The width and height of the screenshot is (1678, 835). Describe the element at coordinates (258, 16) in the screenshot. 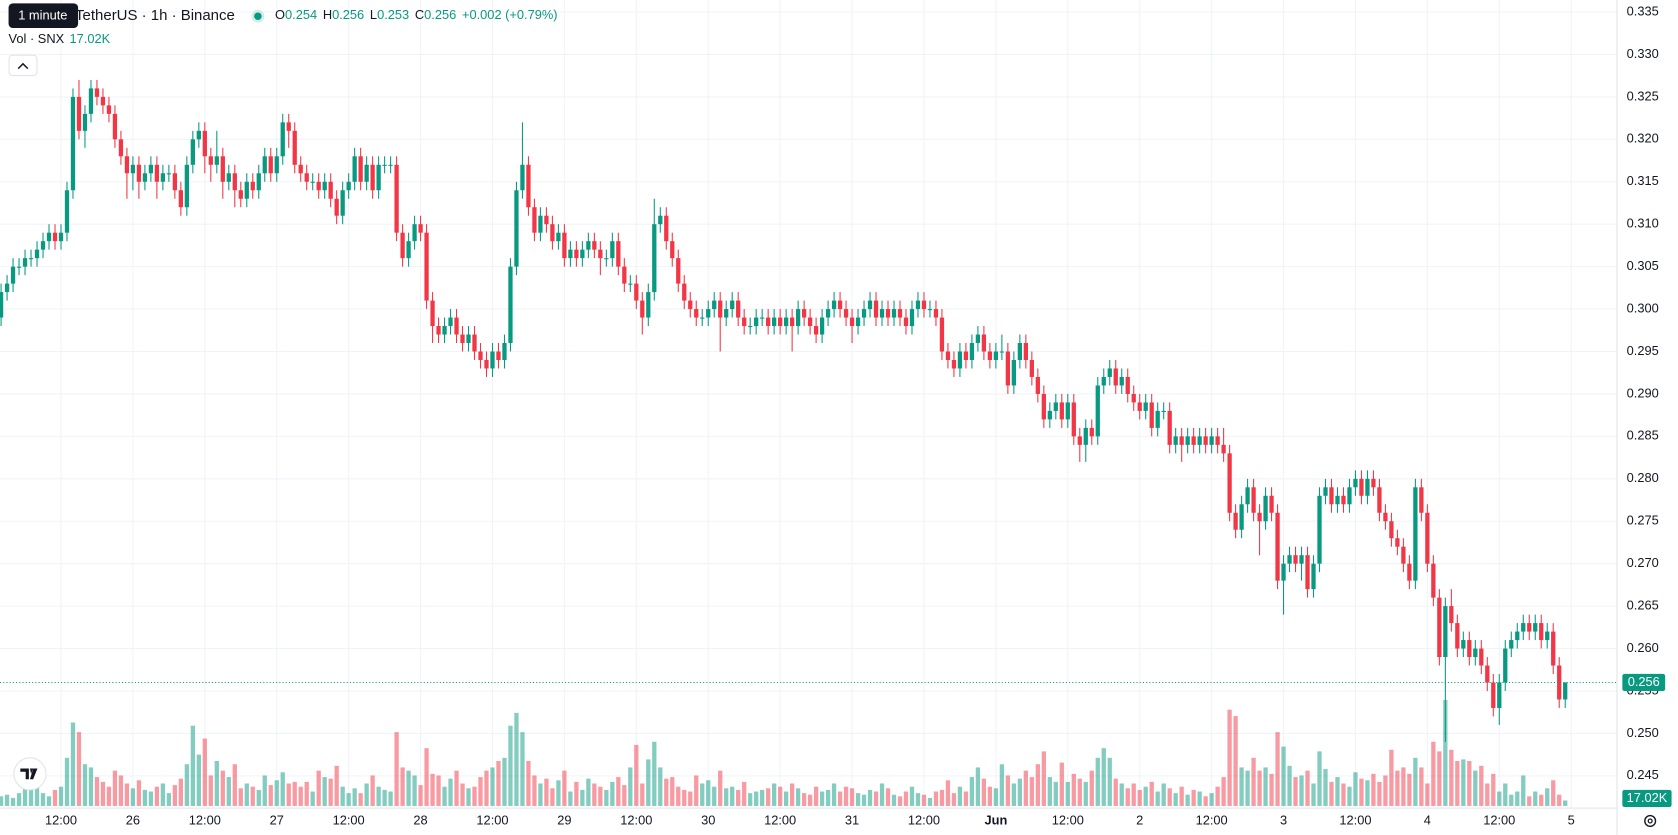

I see `status-dot` at that location.